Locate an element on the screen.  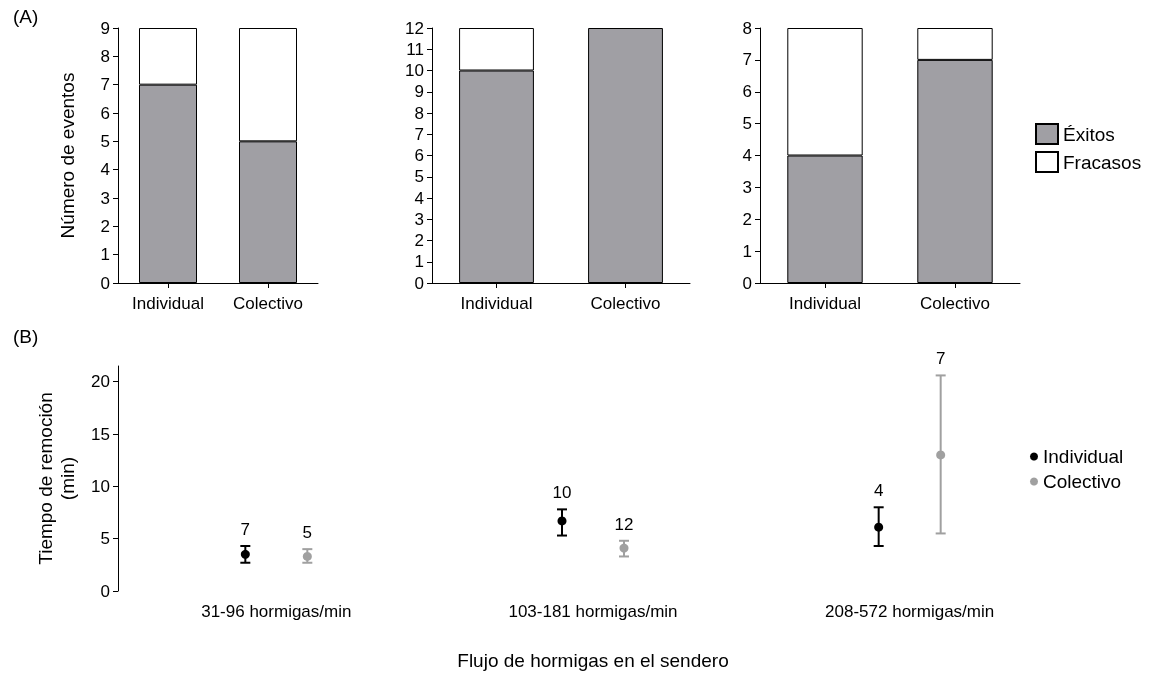
annotation: 4 is located at coordinates (878, 491).